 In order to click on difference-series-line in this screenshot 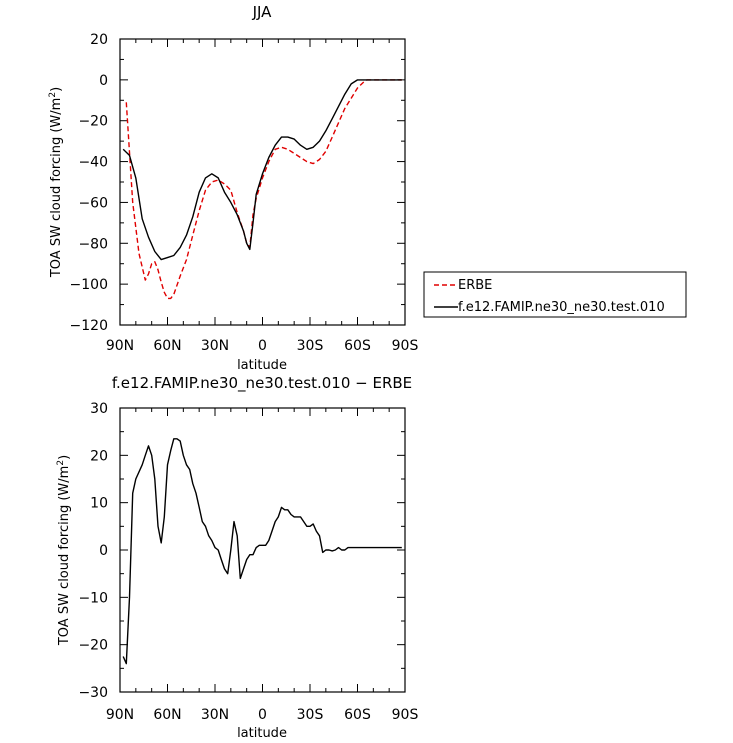, I will do `click(262, 551)`.